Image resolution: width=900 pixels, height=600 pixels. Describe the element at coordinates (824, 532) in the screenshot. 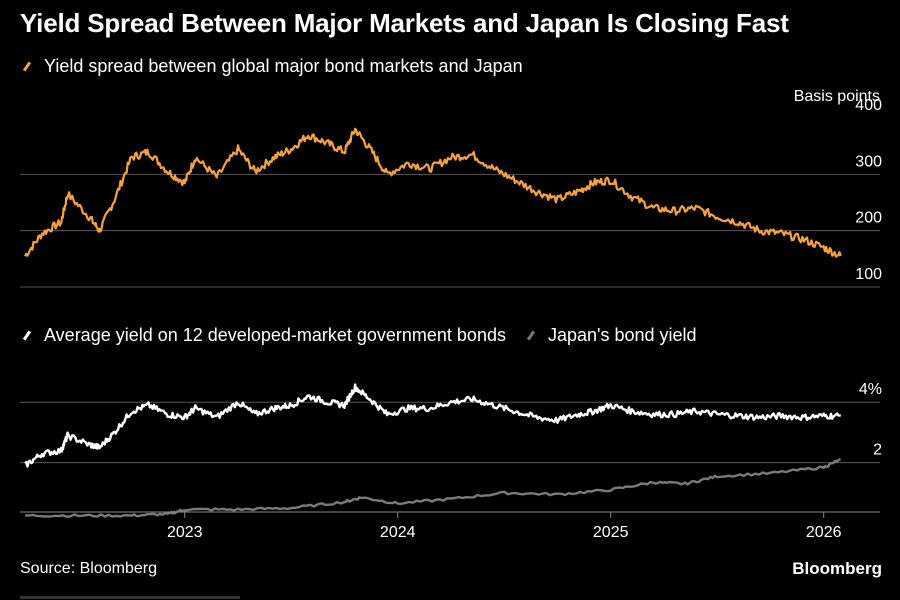

I see `x-tick-label-2026: 2026` at that location.